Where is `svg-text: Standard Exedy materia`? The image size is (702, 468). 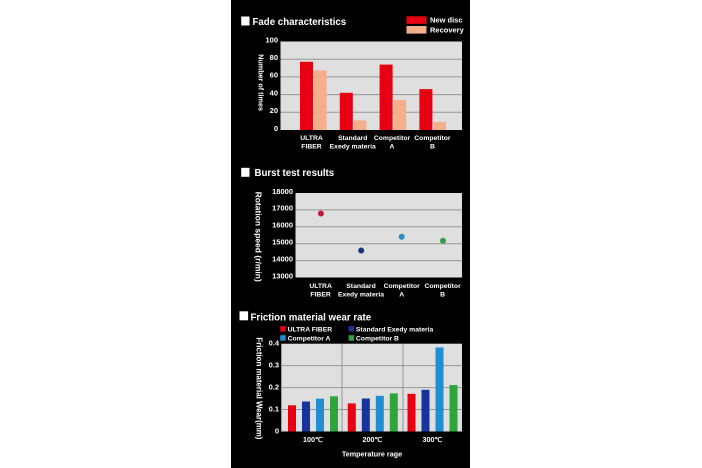 svg-text: Standard Exedy materia is located at coordinates (395, 329).